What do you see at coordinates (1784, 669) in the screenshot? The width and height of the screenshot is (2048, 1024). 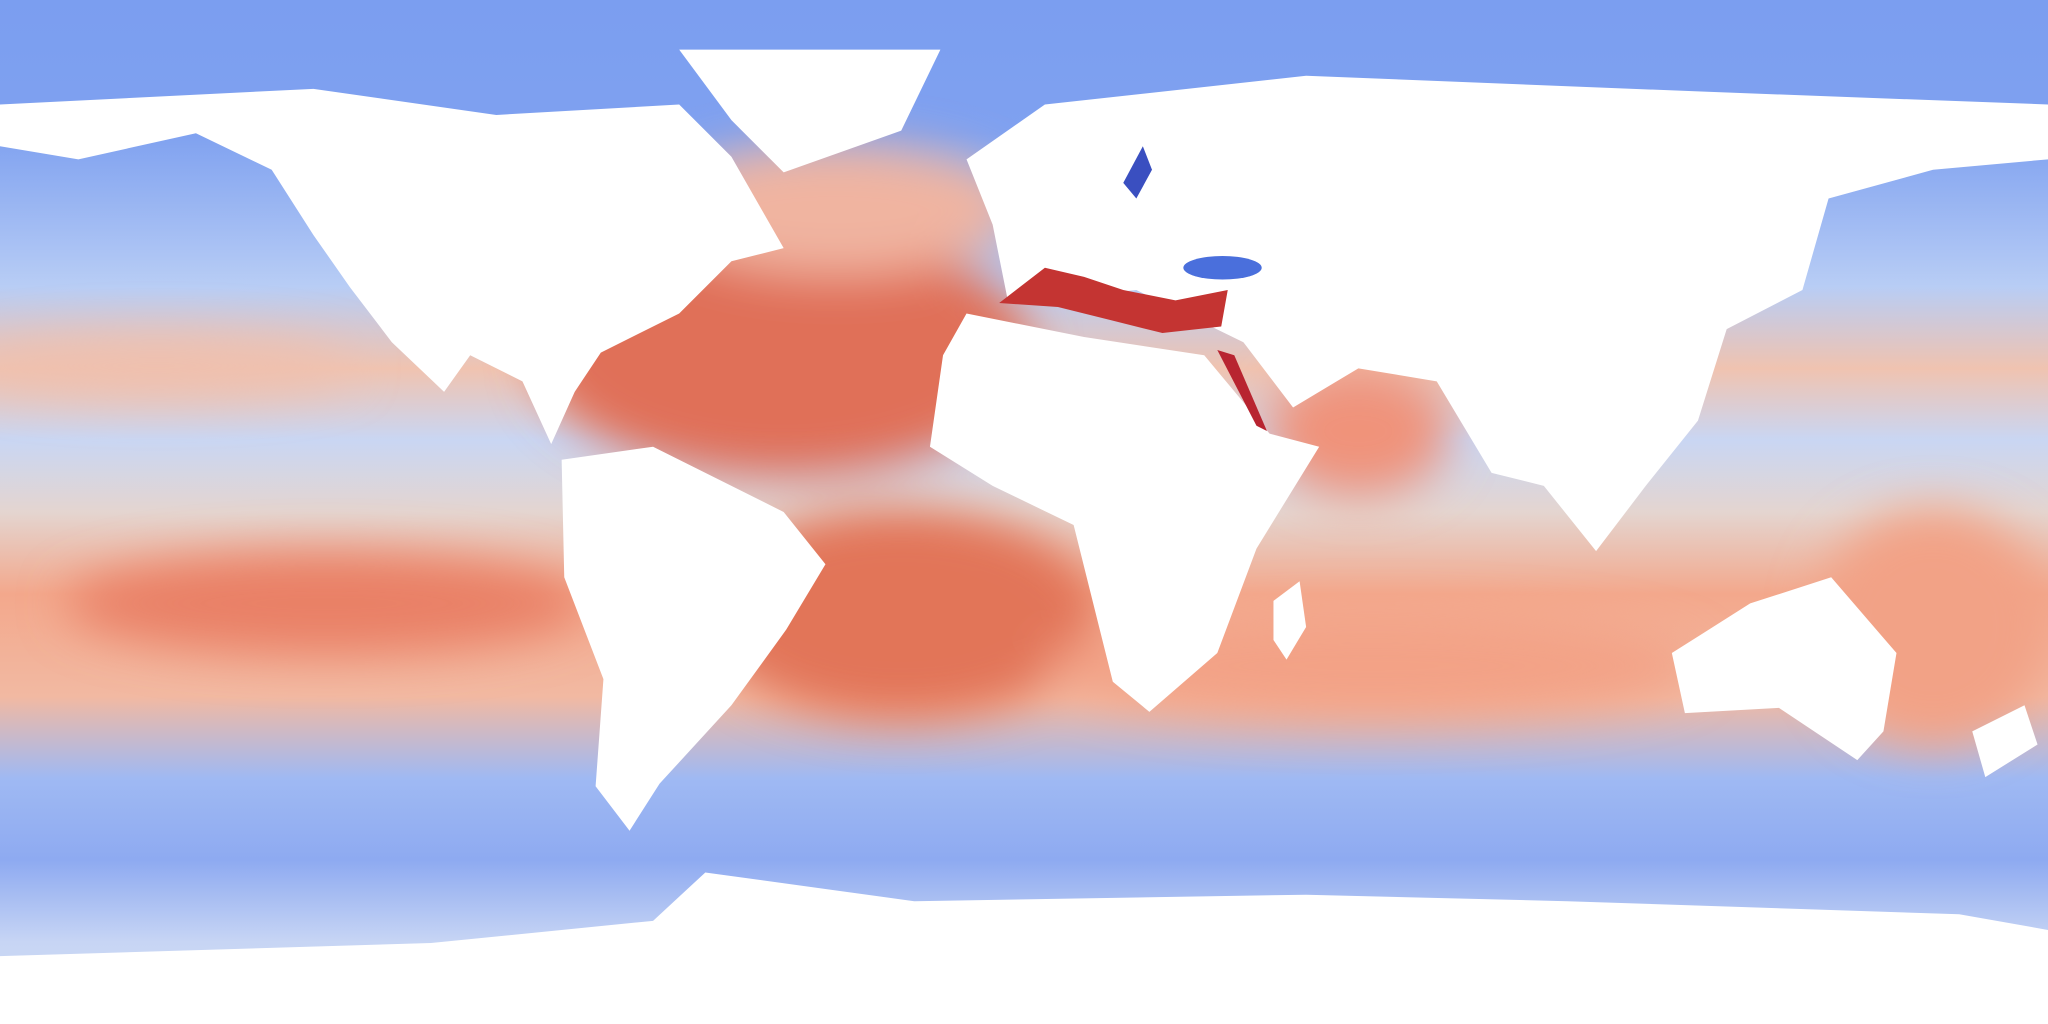 I see `australia` at bounding box center [1784, 669].